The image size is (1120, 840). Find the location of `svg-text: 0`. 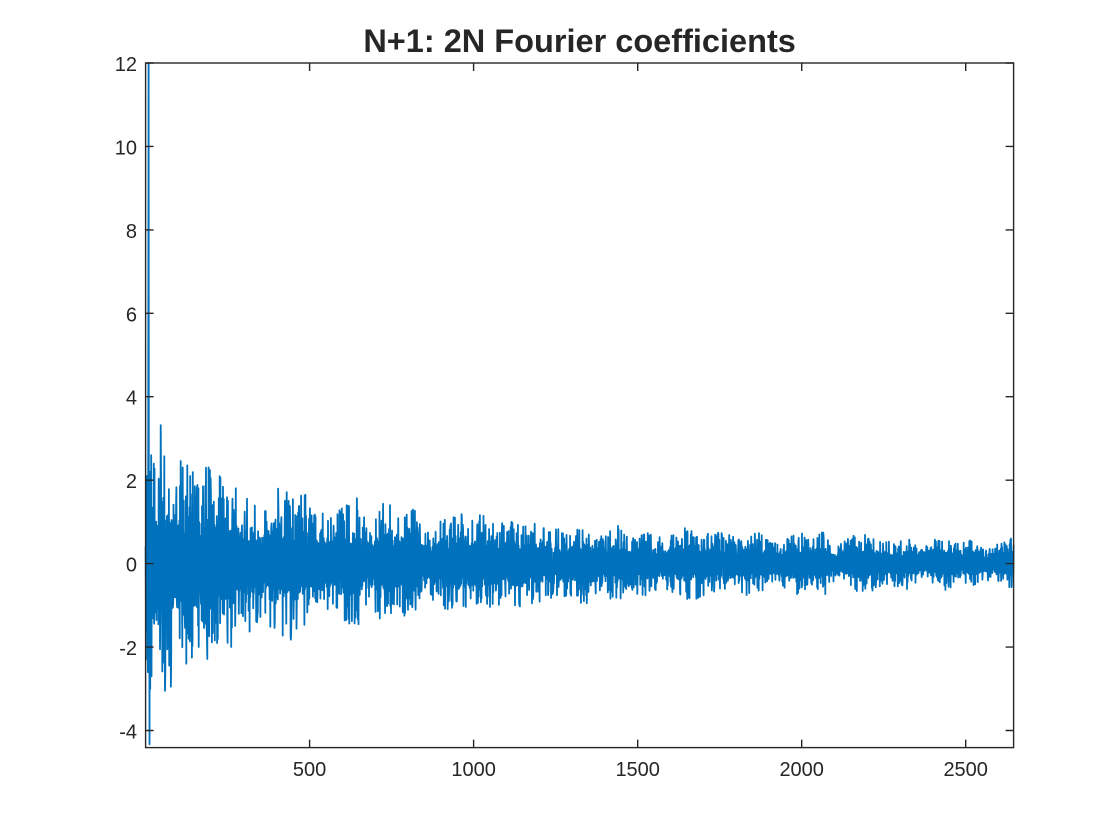

svg-text: 0 is located at coordinates (131, 566).